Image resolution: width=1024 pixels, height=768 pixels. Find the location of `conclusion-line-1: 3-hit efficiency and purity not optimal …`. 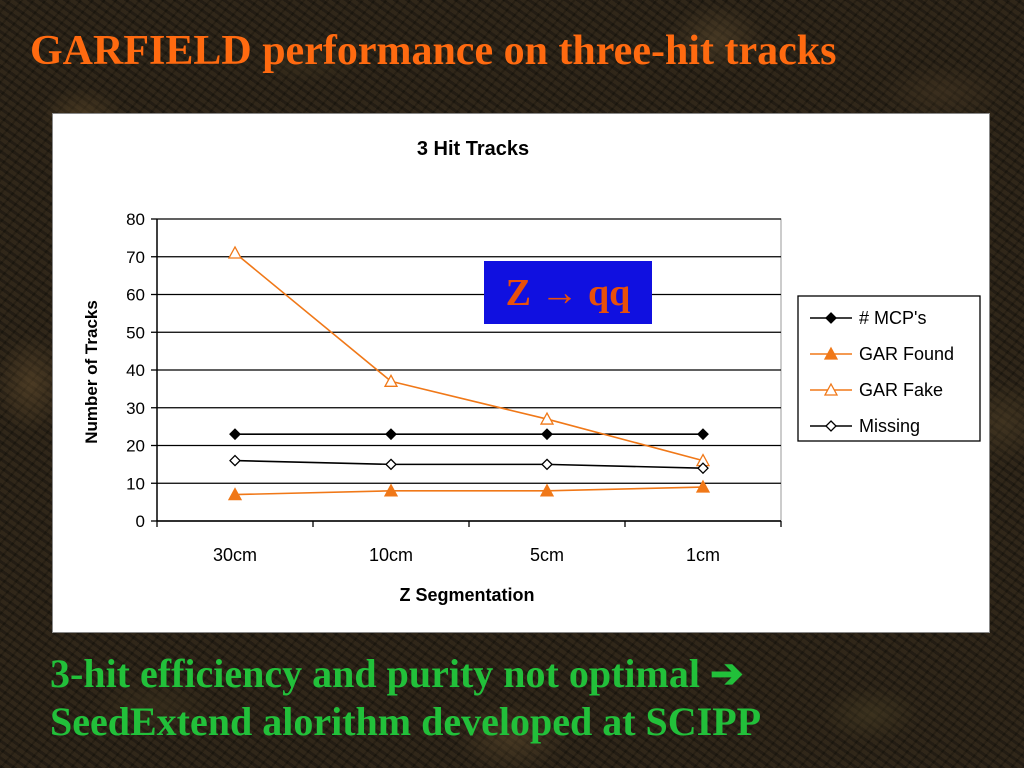

conclusion-line-1: 3-hit efficiency and purity not optimal … is located at coordinates (530, 674).